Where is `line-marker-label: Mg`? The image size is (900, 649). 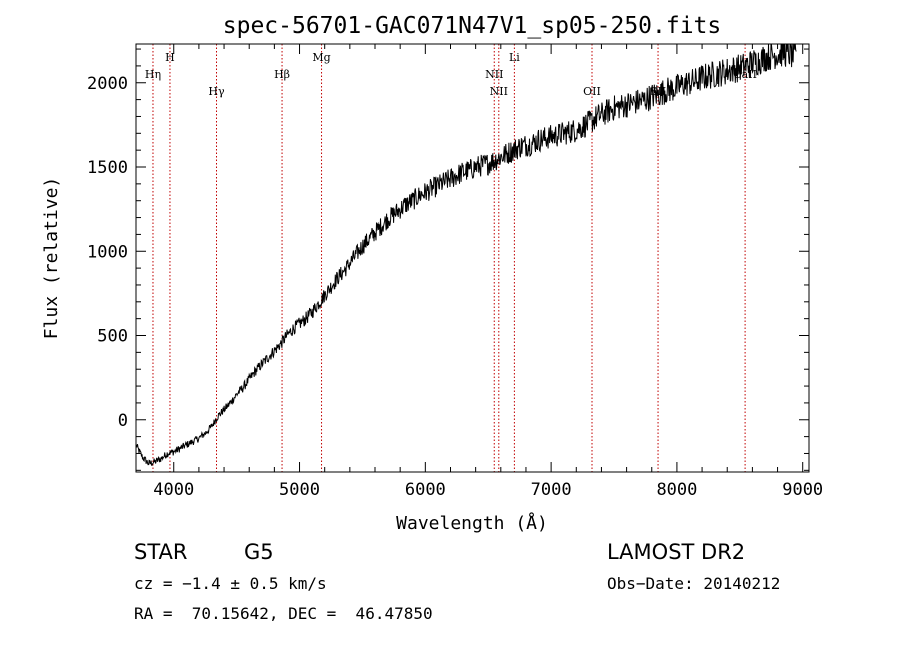 line-marker-label: Mg is located at coordinates (321, 57).